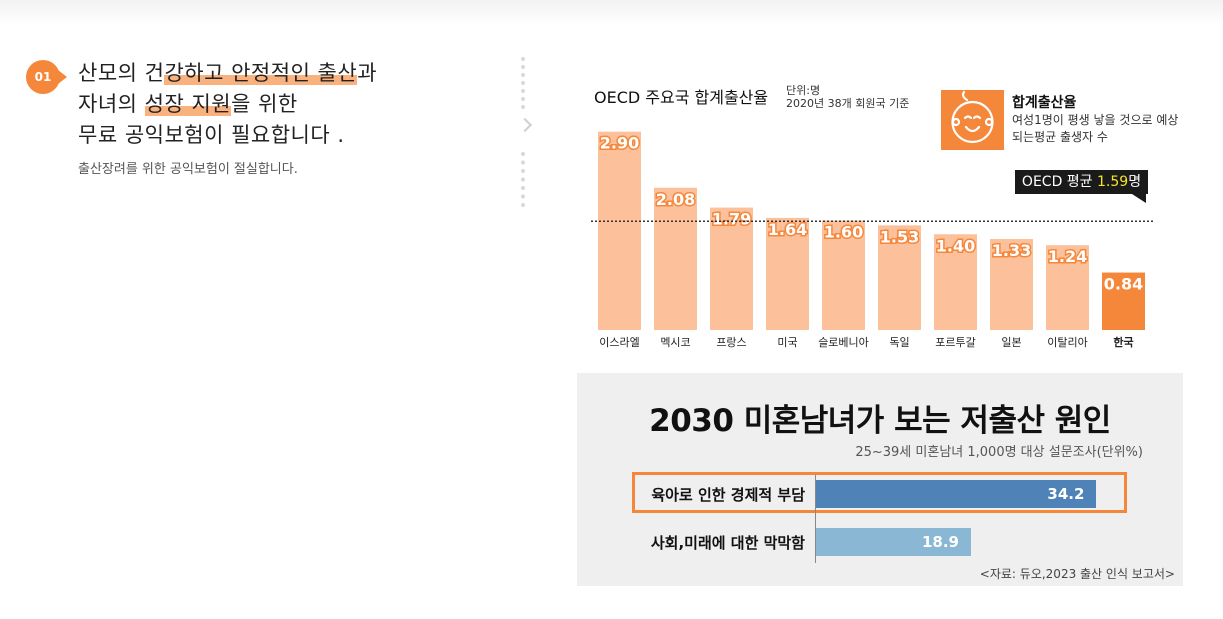 The width and height of the screenshot is (1223, 619). Describe the element at coordinates (1139, 198) in the screenshot. I see `callout-pointer-icon` at that location.